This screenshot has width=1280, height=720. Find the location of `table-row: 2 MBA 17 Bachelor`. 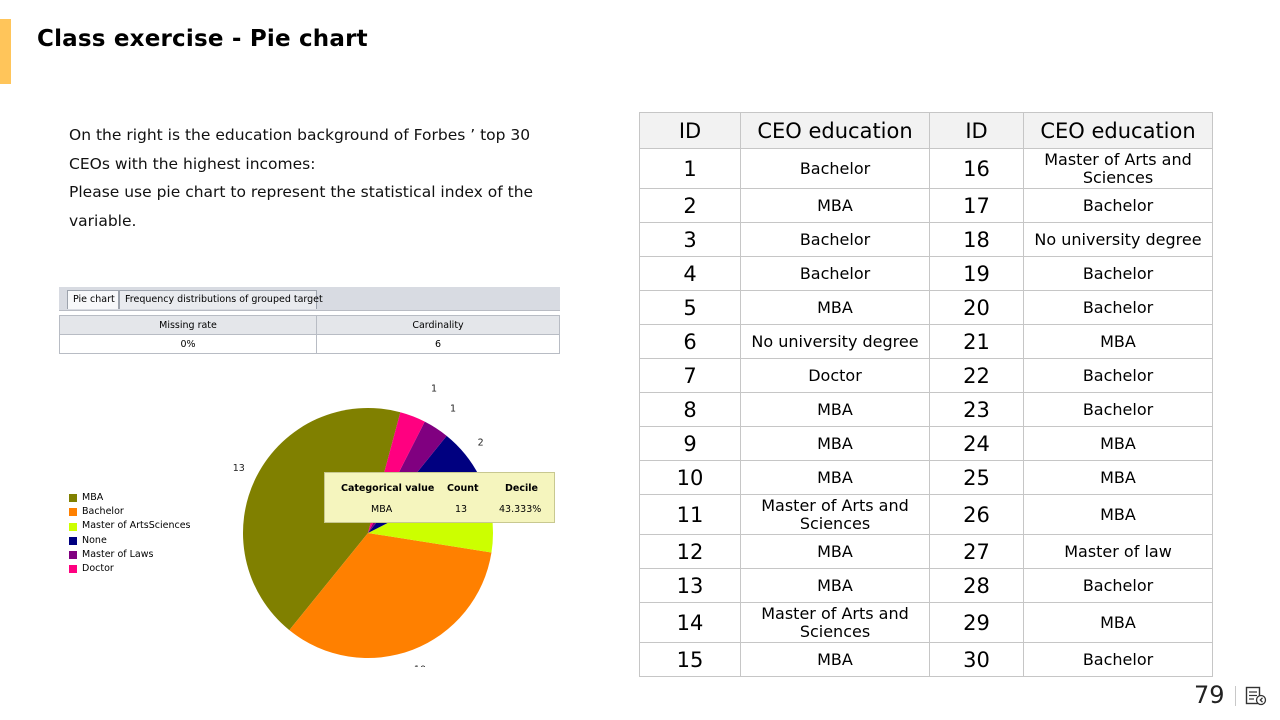

table-row: 2 MBA 17 Bachelor is located at coordinates (926, 205).